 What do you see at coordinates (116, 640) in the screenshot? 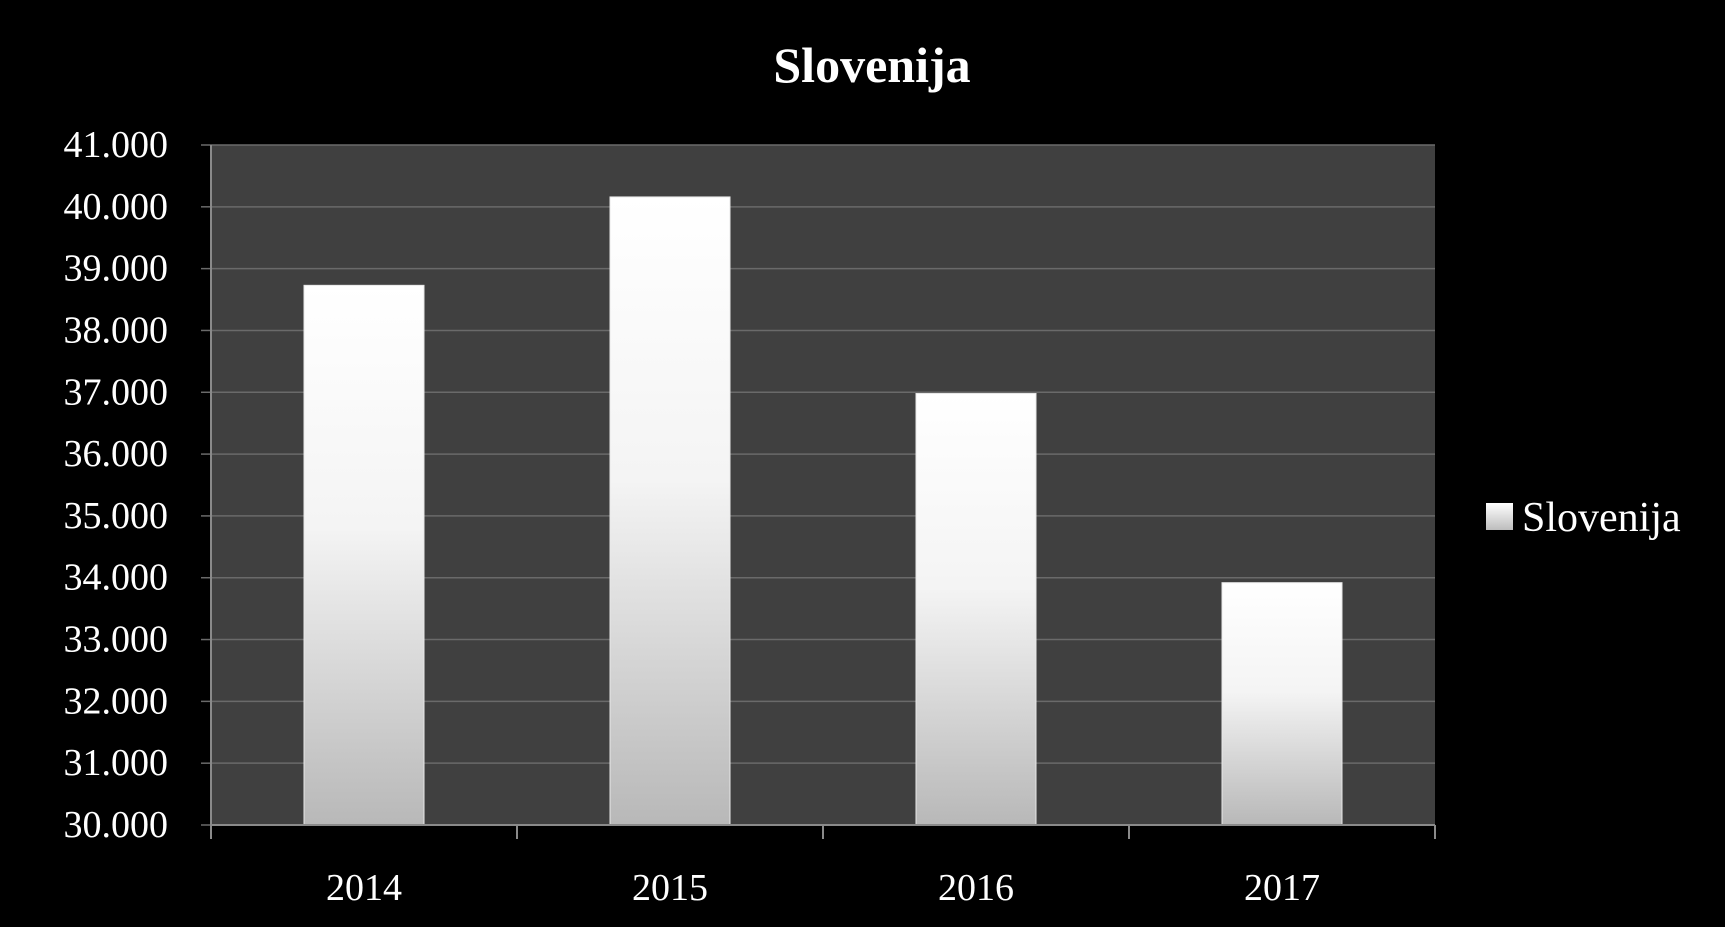
I see `y-tick-label: 33.000` at bounding box center [116, 640].